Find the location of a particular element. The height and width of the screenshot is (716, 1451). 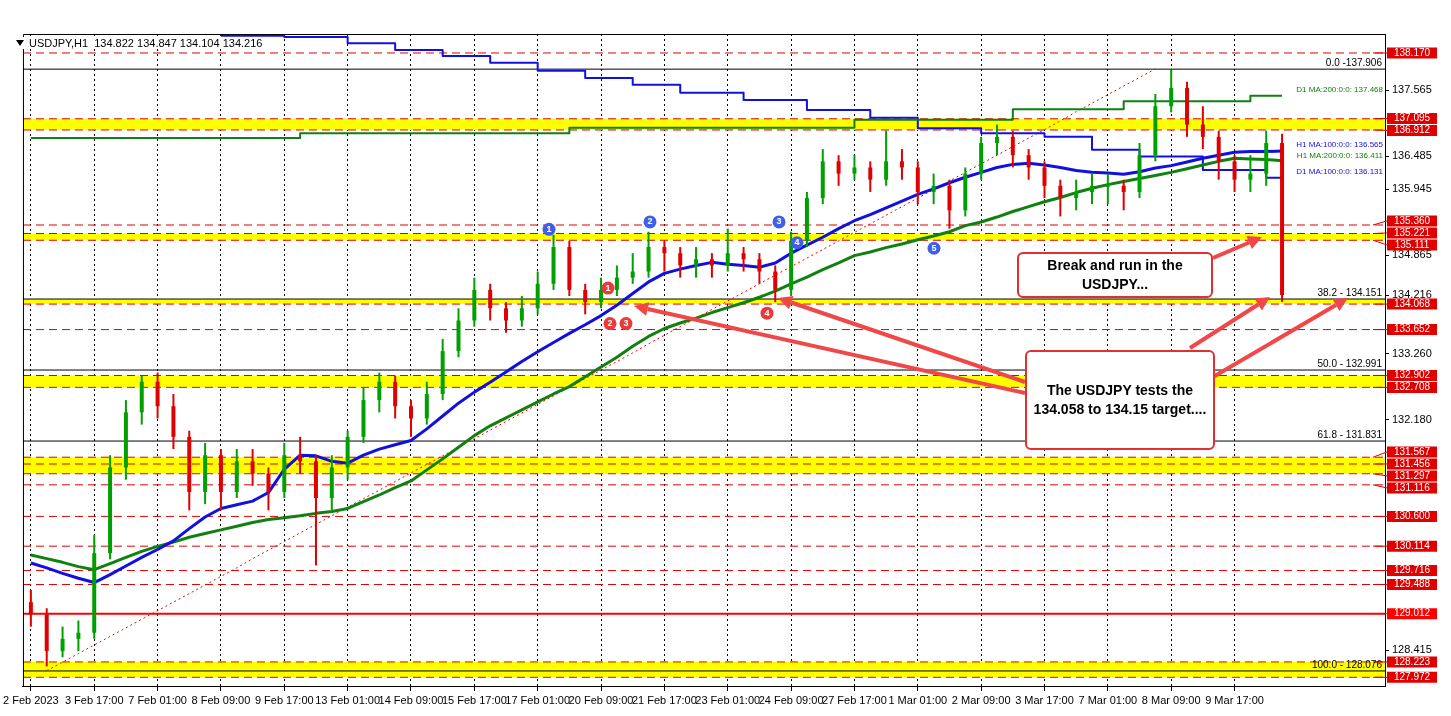

series-label: H1 MA:100:0:0: 136.565 is located at coordinates (1340, 144).